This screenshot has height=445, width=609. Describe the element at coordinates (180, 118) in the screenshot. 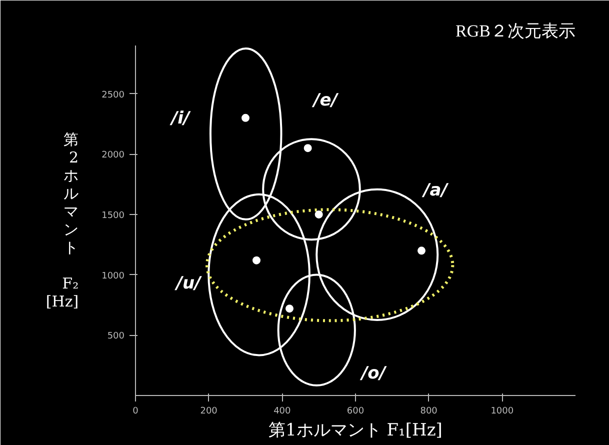

I see `annotation: /i/` at that location.